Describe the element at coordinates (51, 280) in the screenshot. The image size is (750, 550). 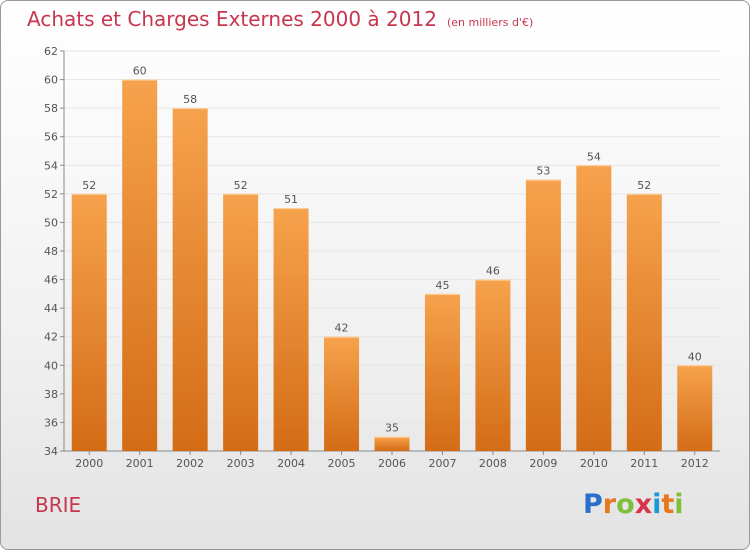
I see `y-tick-label: 46` at that location.